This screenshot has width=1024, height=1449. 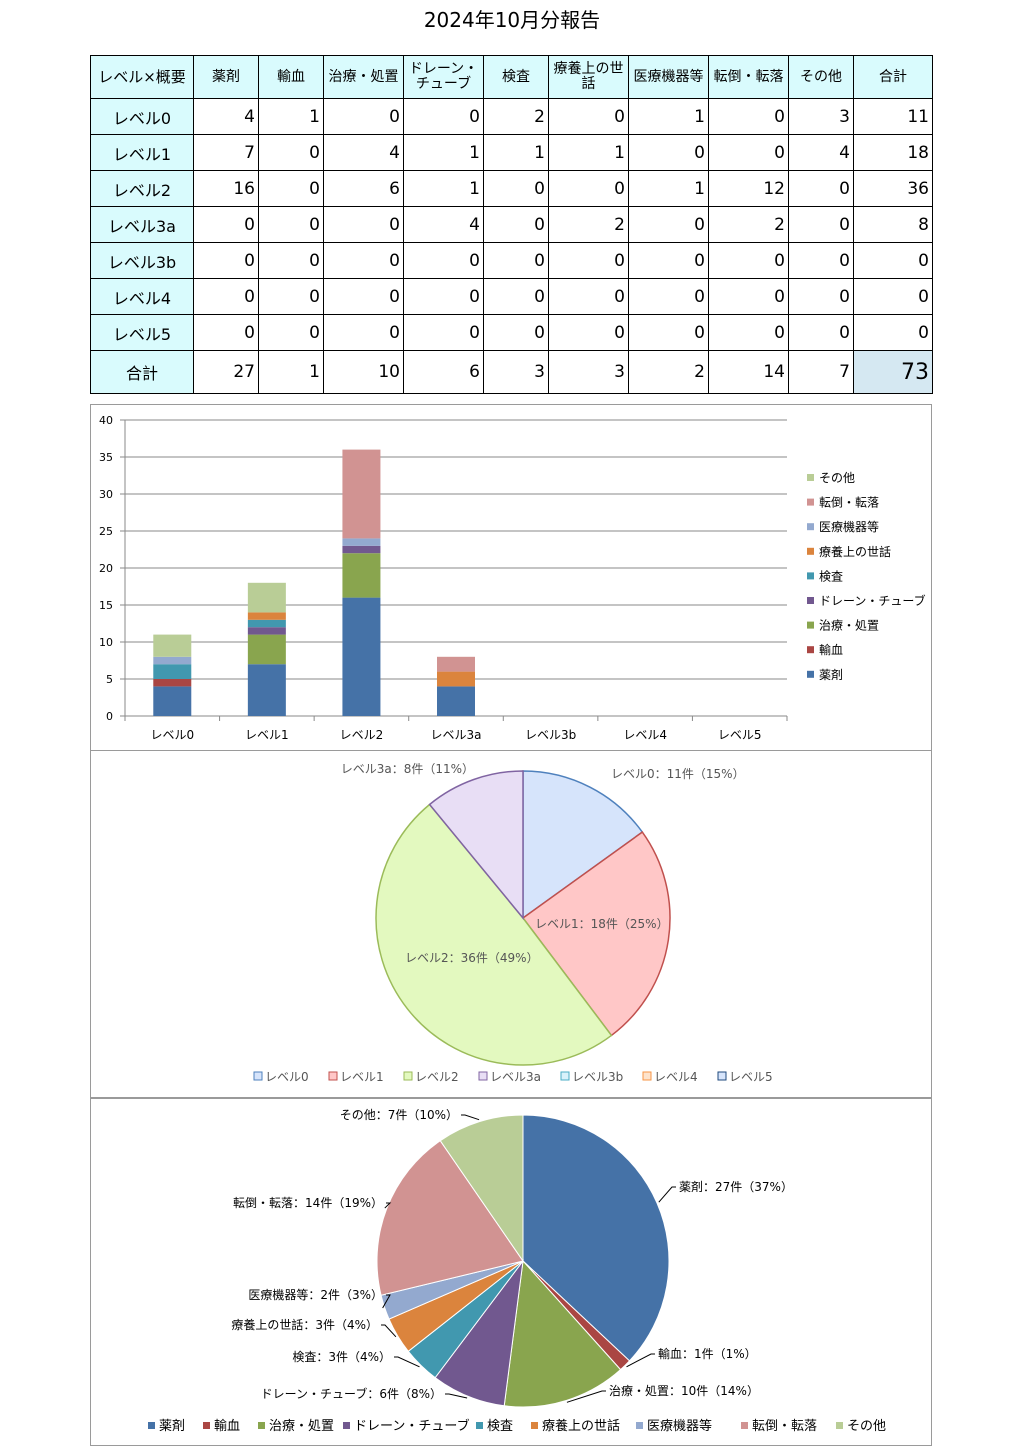 What do you see at coordinates (106, 420) in the screenshot?
I see `y-tick-label: 40` at bounding box center [106, 420].